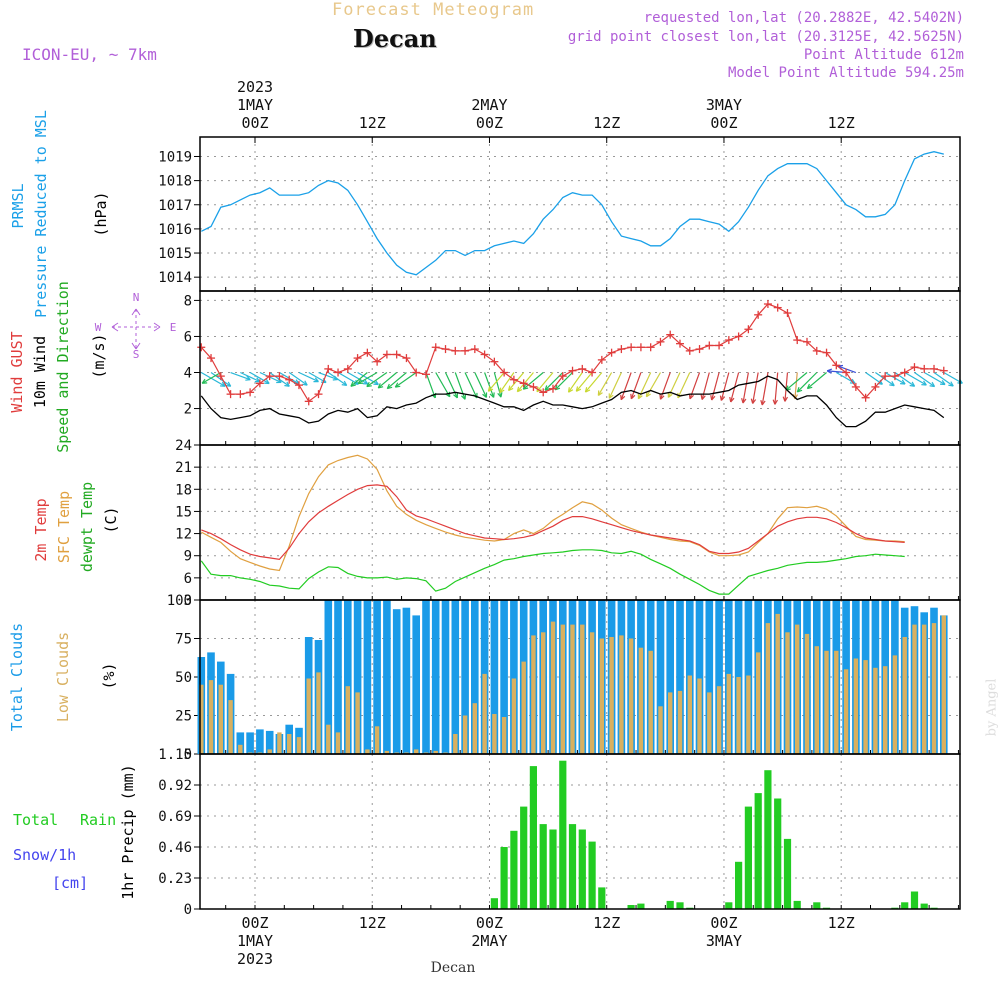 This screenshot has height=1000, width=1000. Describe the element at coordinates (87, 527) in the screenshot. I see `dewpt-label: dewpt Temp` at that location.